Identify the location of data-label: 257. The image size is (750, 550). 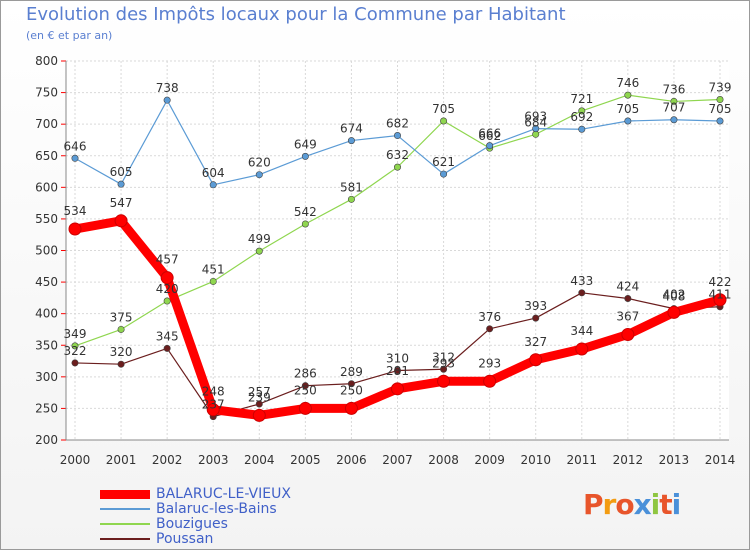
(259, 392).